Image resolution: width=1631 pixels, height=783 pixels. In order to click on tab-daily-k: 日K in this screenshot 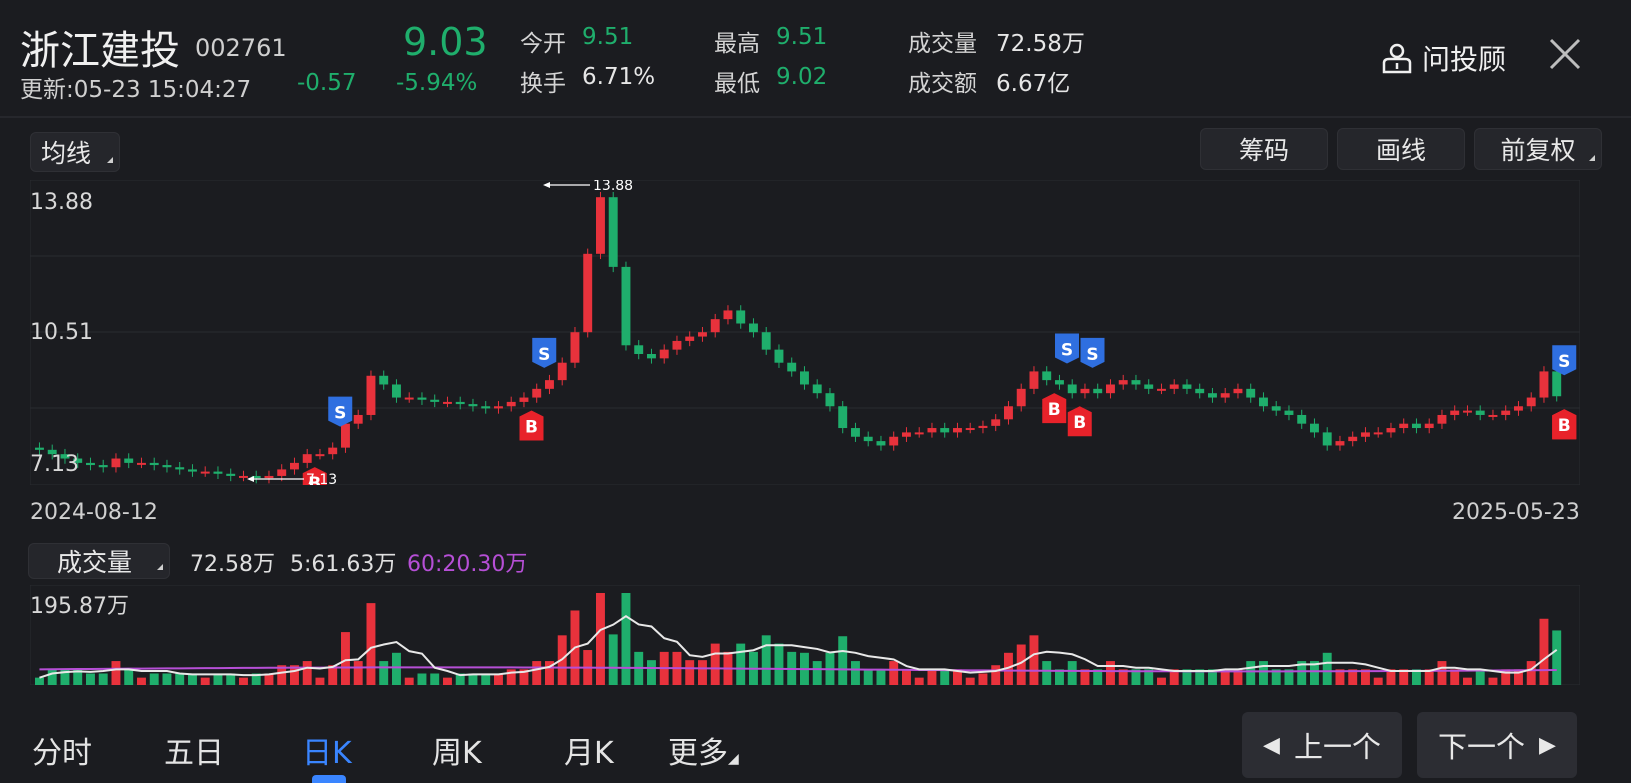, I will do `click(327, 753)`.